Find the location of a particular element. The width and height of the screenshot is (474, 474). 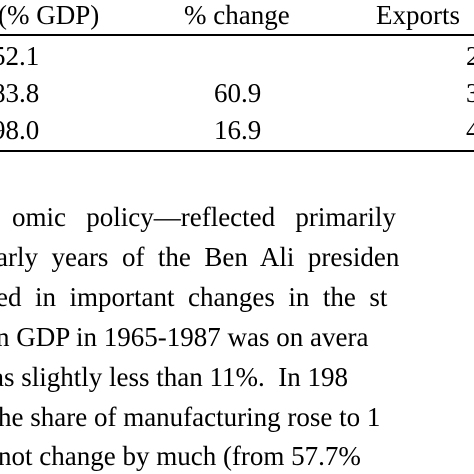

cell-gdp: 83.8 is located at coordinates (20, 93).